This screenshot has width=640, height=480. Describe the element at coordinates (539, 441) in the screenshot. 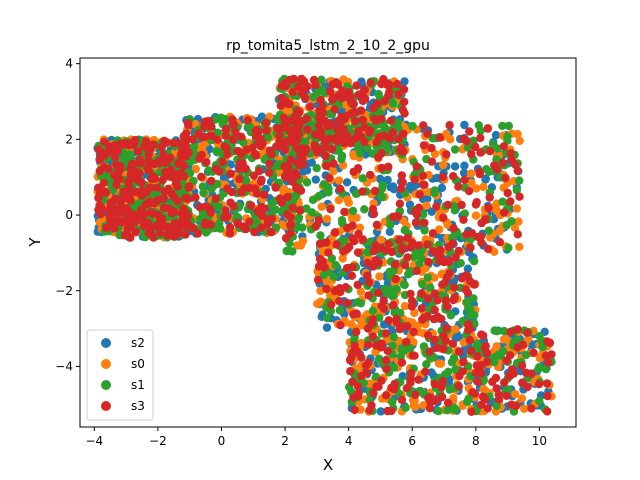

I see `x-tick-label: 10` at that location.